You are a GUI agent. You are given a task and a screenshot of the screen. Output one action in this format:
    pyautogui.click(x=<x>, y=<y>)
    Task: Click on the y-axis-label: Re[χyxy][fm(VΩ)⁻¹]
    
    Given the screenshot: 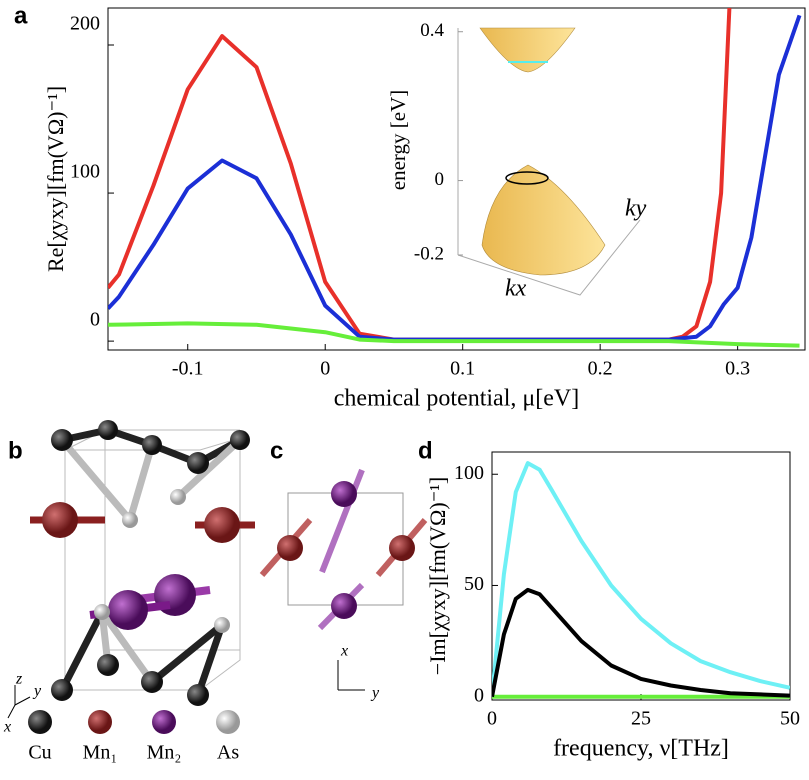 What is the action you would take?
    pyautogui.click(x=55, y=179)
    